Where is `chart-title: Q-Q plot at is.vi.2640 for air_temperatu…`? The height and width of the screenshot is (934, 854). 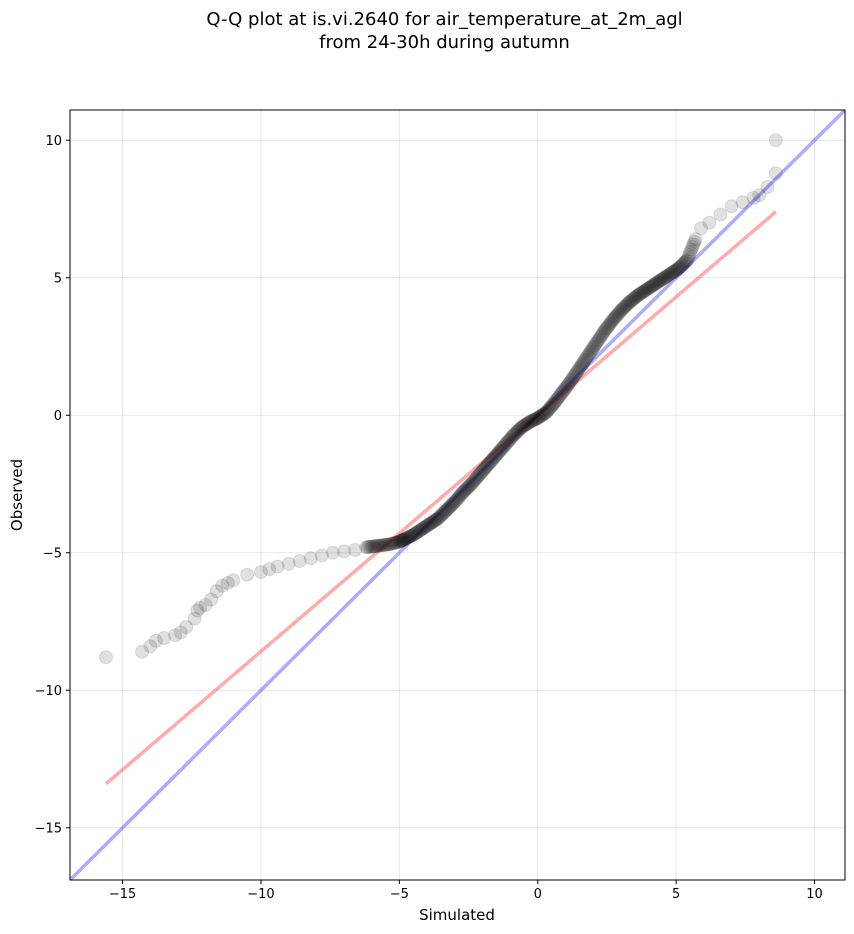 chart-title: Q-Q plot at is.vi.2640 for air_temperatu… is located at coordinates (427, 31).